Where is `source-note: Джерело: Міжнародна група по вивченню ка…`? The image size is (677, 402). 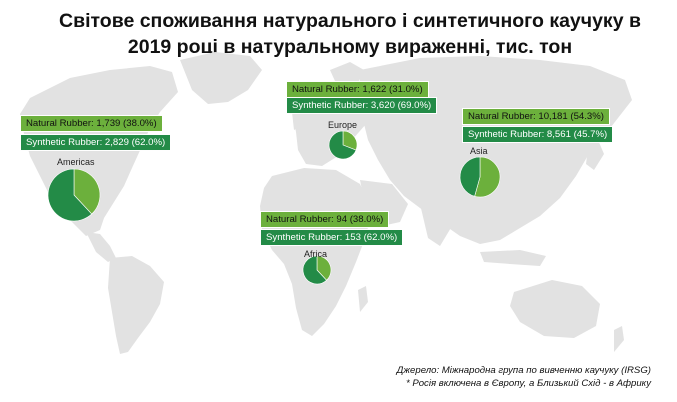 source-note: Джерело: Міжнародна група по вивченню ка… is located at coordinates (524, 377).